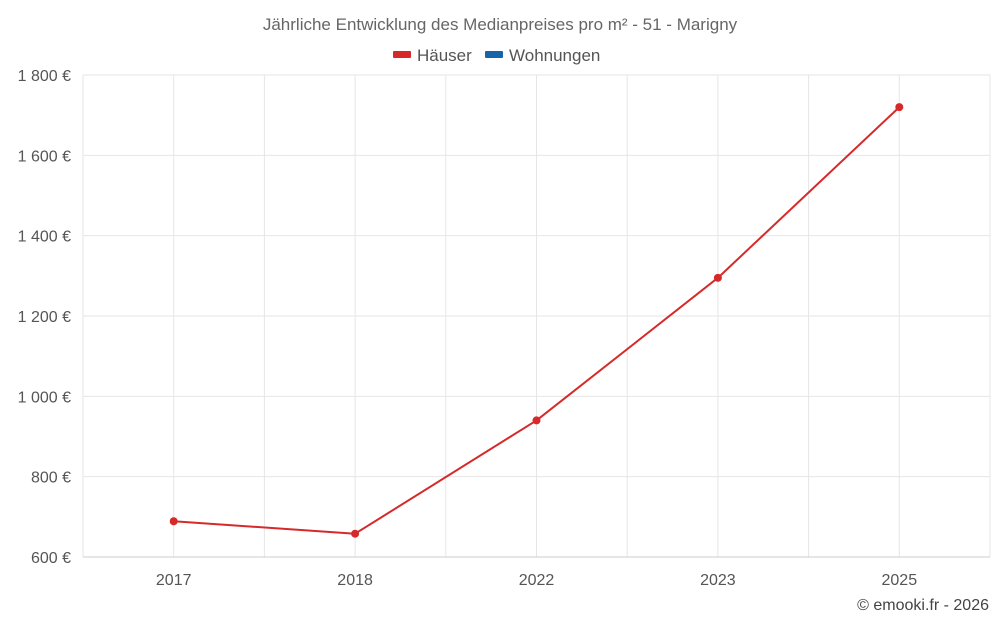  Describe the element at coordinates (44, 397) in the screenshot. I see `y-tick-label: 1 000 €` at that location.